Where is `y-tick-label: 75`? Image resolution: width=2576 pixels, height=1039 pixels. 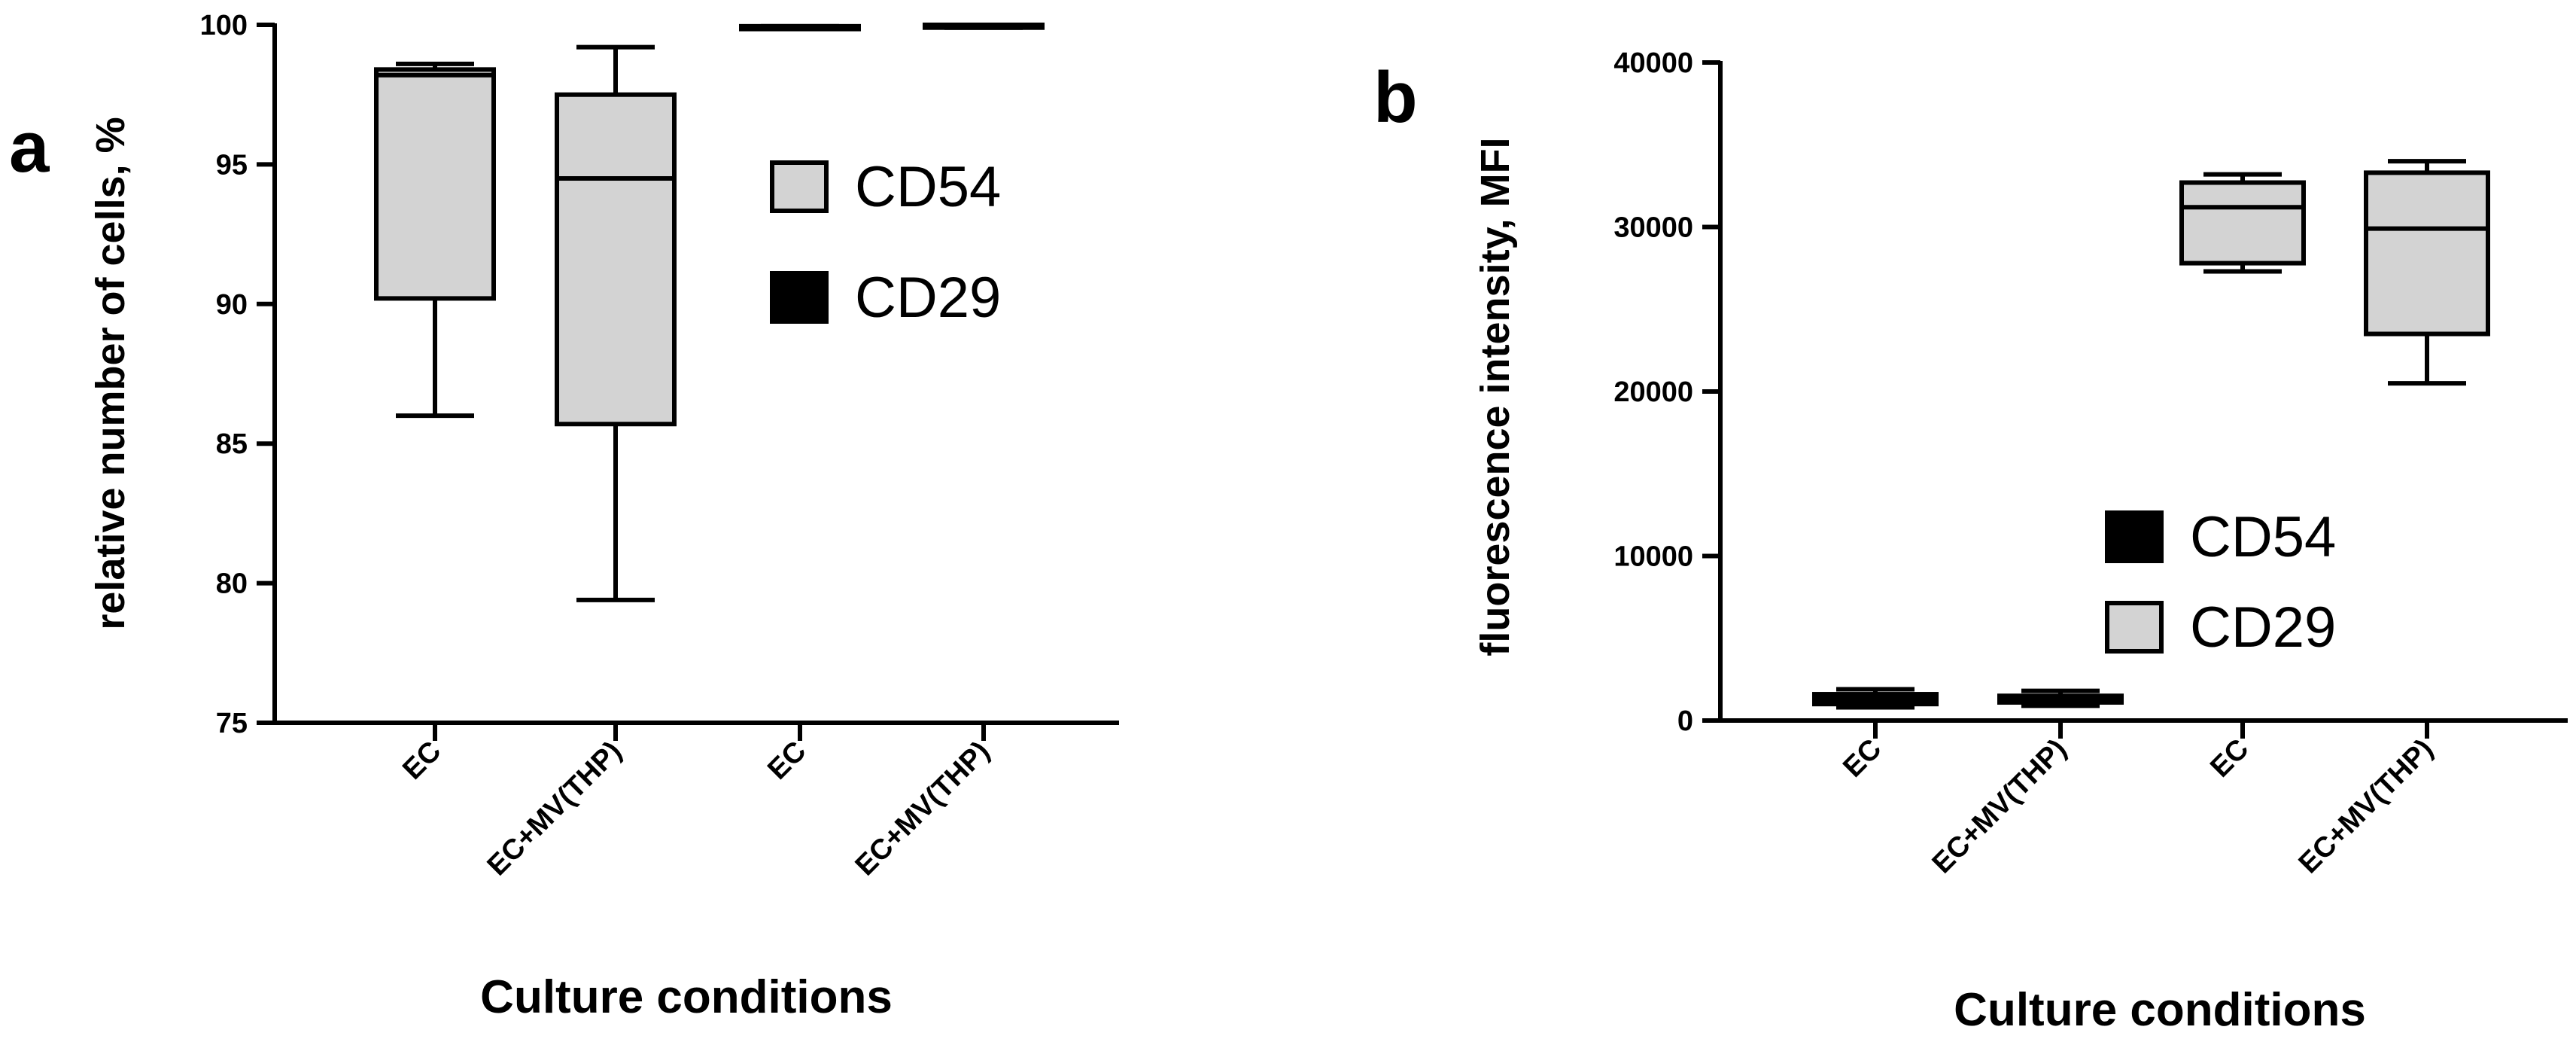
y-tick-label: 75 is located at coordinates (232, 723).